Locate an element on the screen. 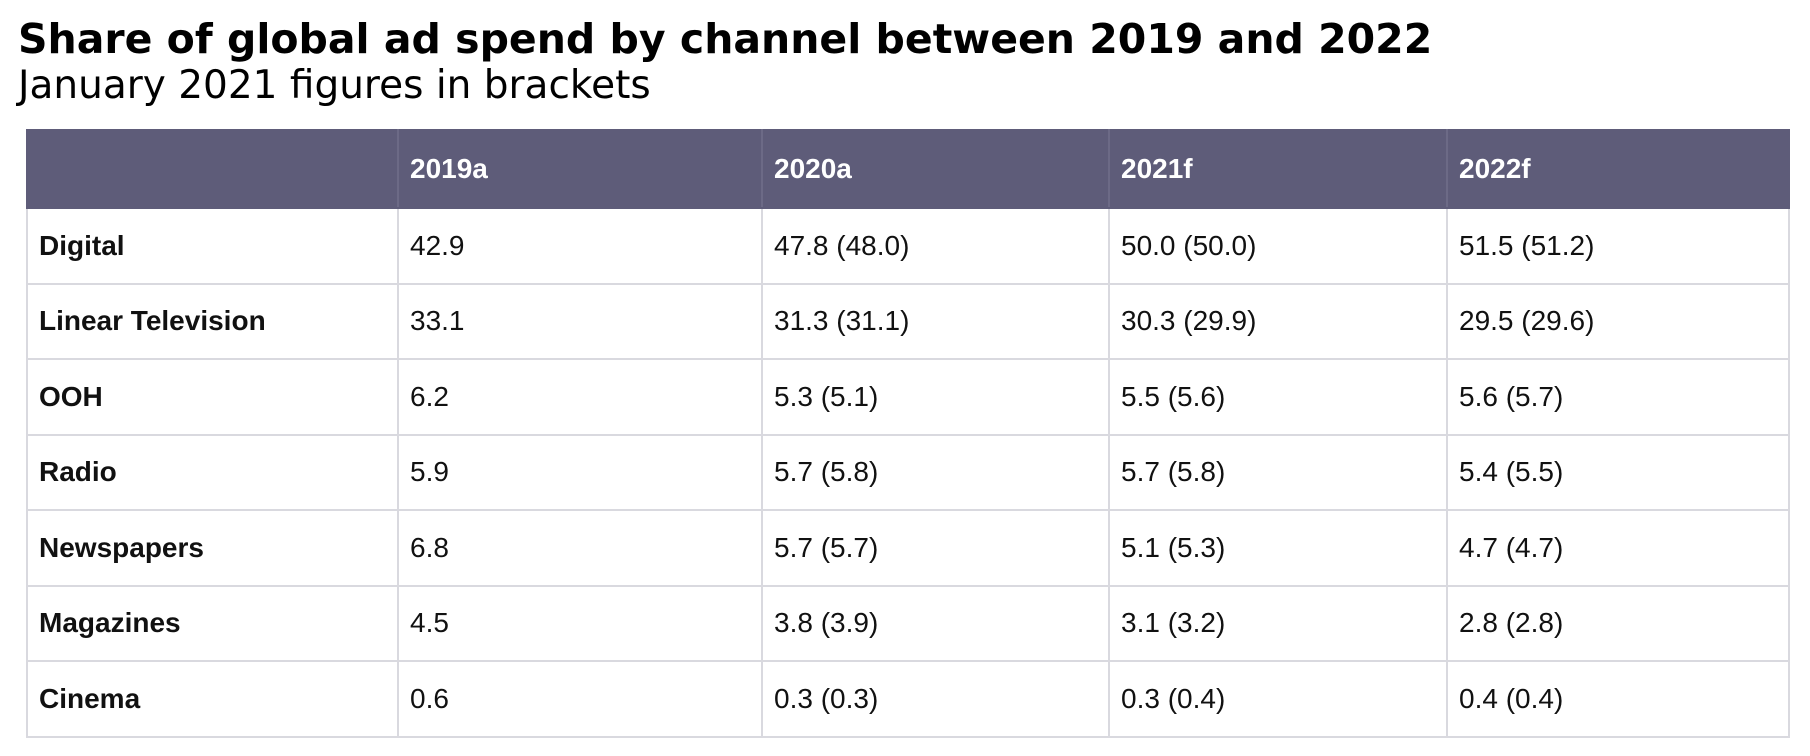  table-cell: 5.7 (5.7) is located at coordinates (935, 548).